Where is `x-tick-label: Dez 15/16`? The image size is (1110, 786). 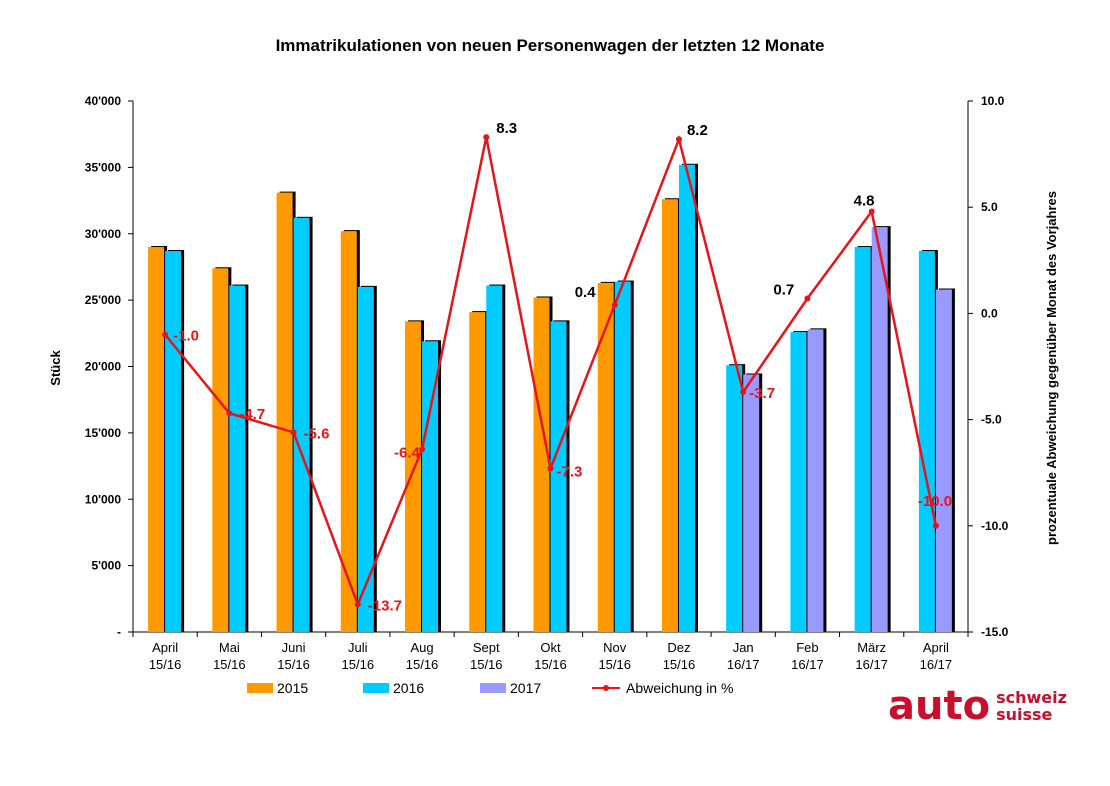 x-tick-label: Dez 15/16 is located at coordinates (679, 656).